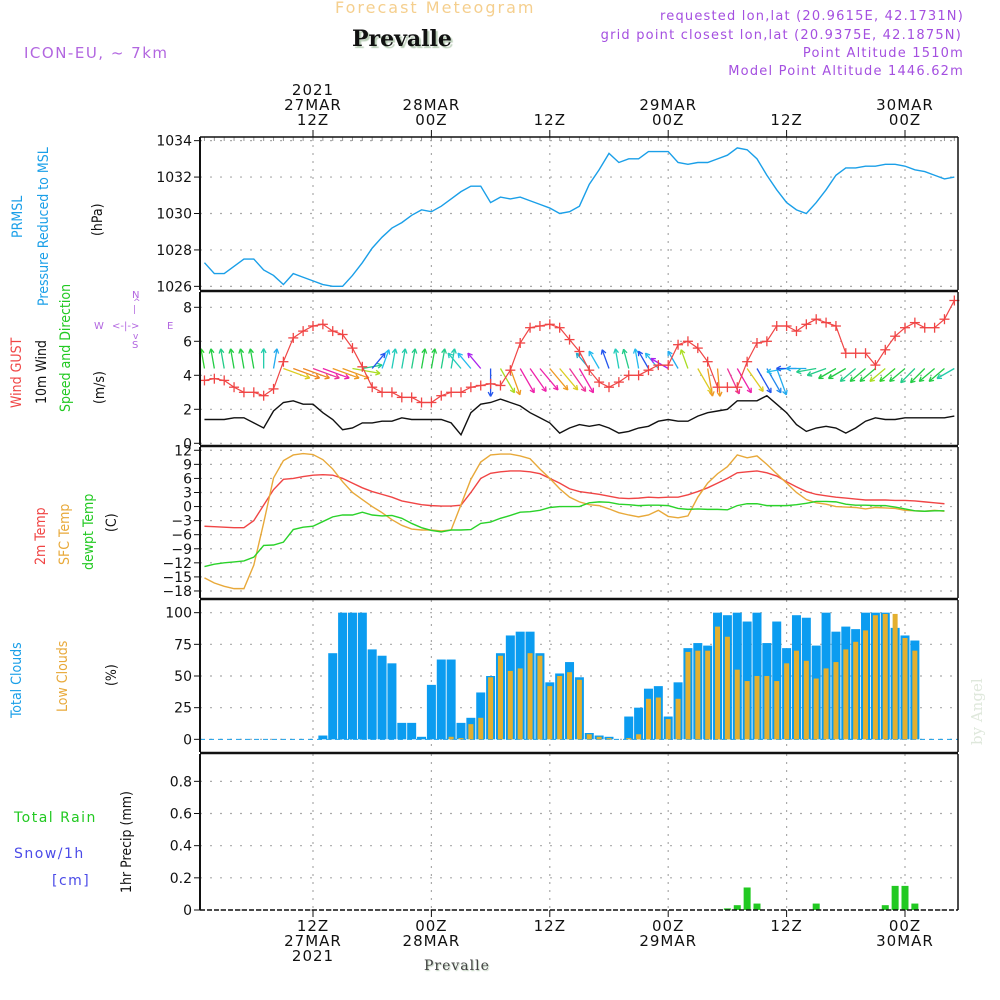  What do you see at coordinates (574, 521) in the screenshot?
I see `temp-sfc-line` at bounding box center [574, 521].